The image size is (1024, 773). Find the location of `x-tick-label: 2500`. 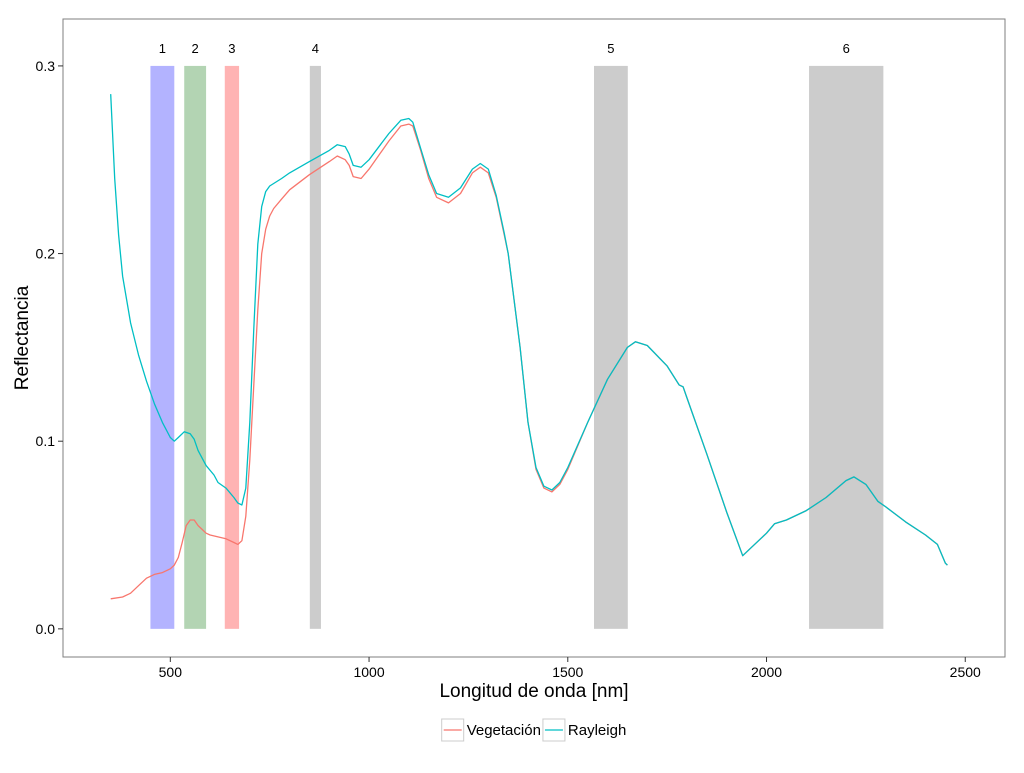

x-tick-label: 2500 is located at coordinates (965, 672).